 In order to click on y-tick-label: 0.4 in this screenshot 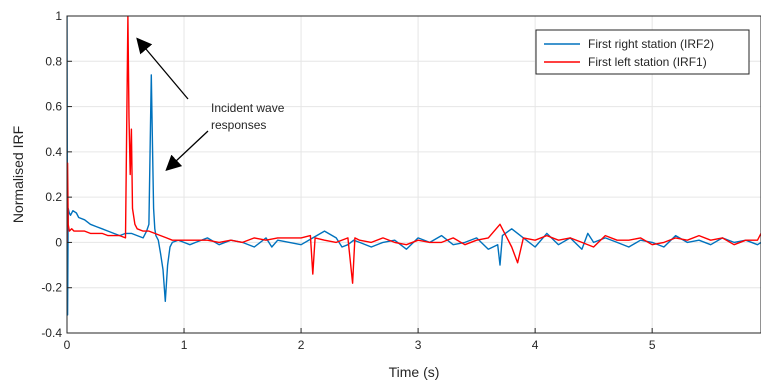, I will do `click(53, 152)`.